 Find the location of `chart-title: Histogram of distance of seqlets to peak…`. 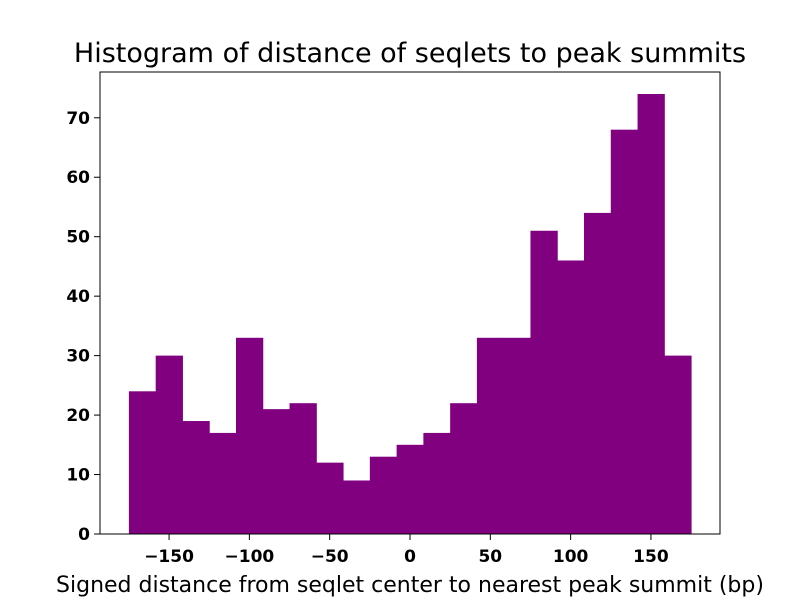

chart-title: Histogram of distance of seqlets to peak… is located at coordinates (410, 53).